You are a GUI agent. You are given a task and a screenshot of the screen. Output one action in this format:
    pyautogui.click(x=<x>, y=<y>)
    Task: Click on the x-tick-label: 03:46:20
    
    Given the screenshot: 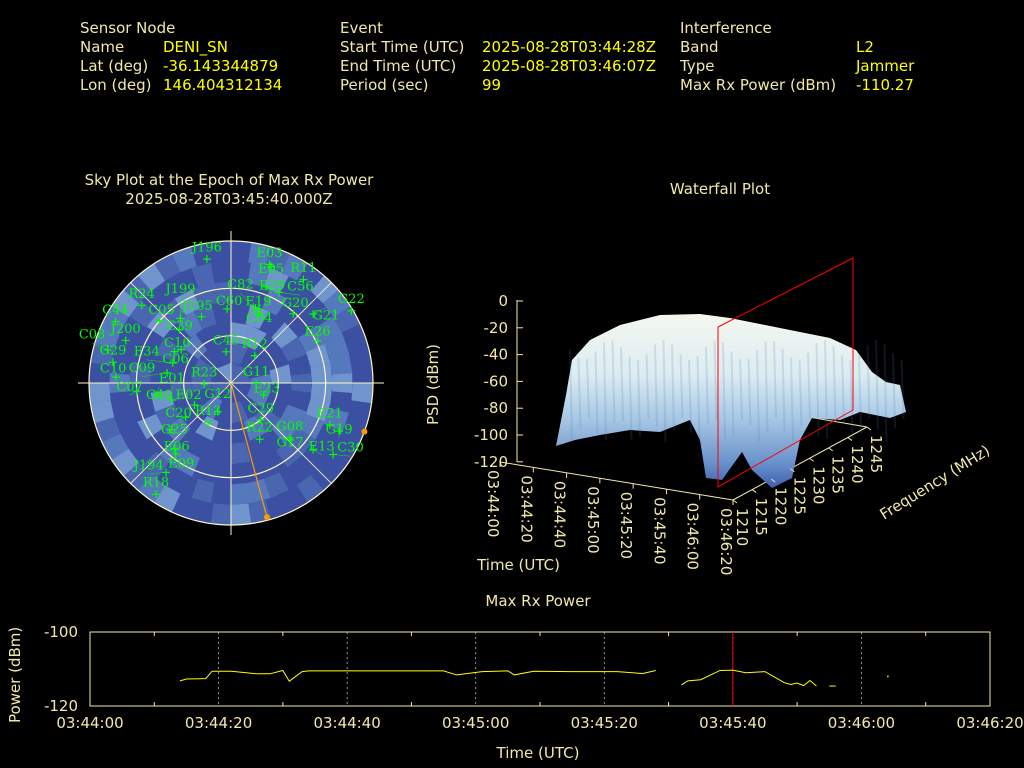 What is the action you would take?
    pyautogui.click(x=989, y=723)
    